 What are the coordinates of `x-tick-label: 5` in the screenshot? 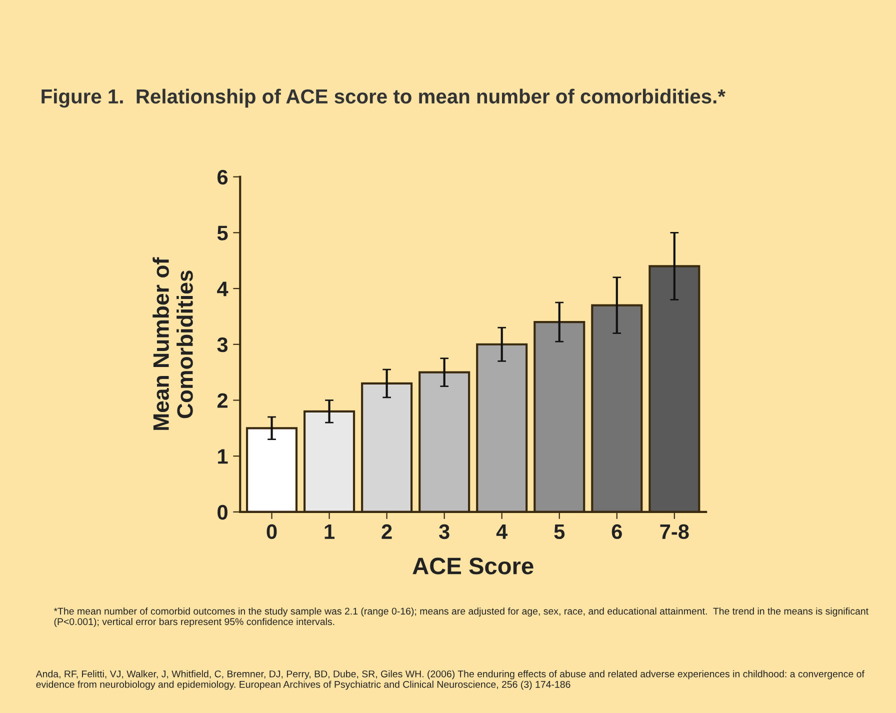 It's located at (559, 532).